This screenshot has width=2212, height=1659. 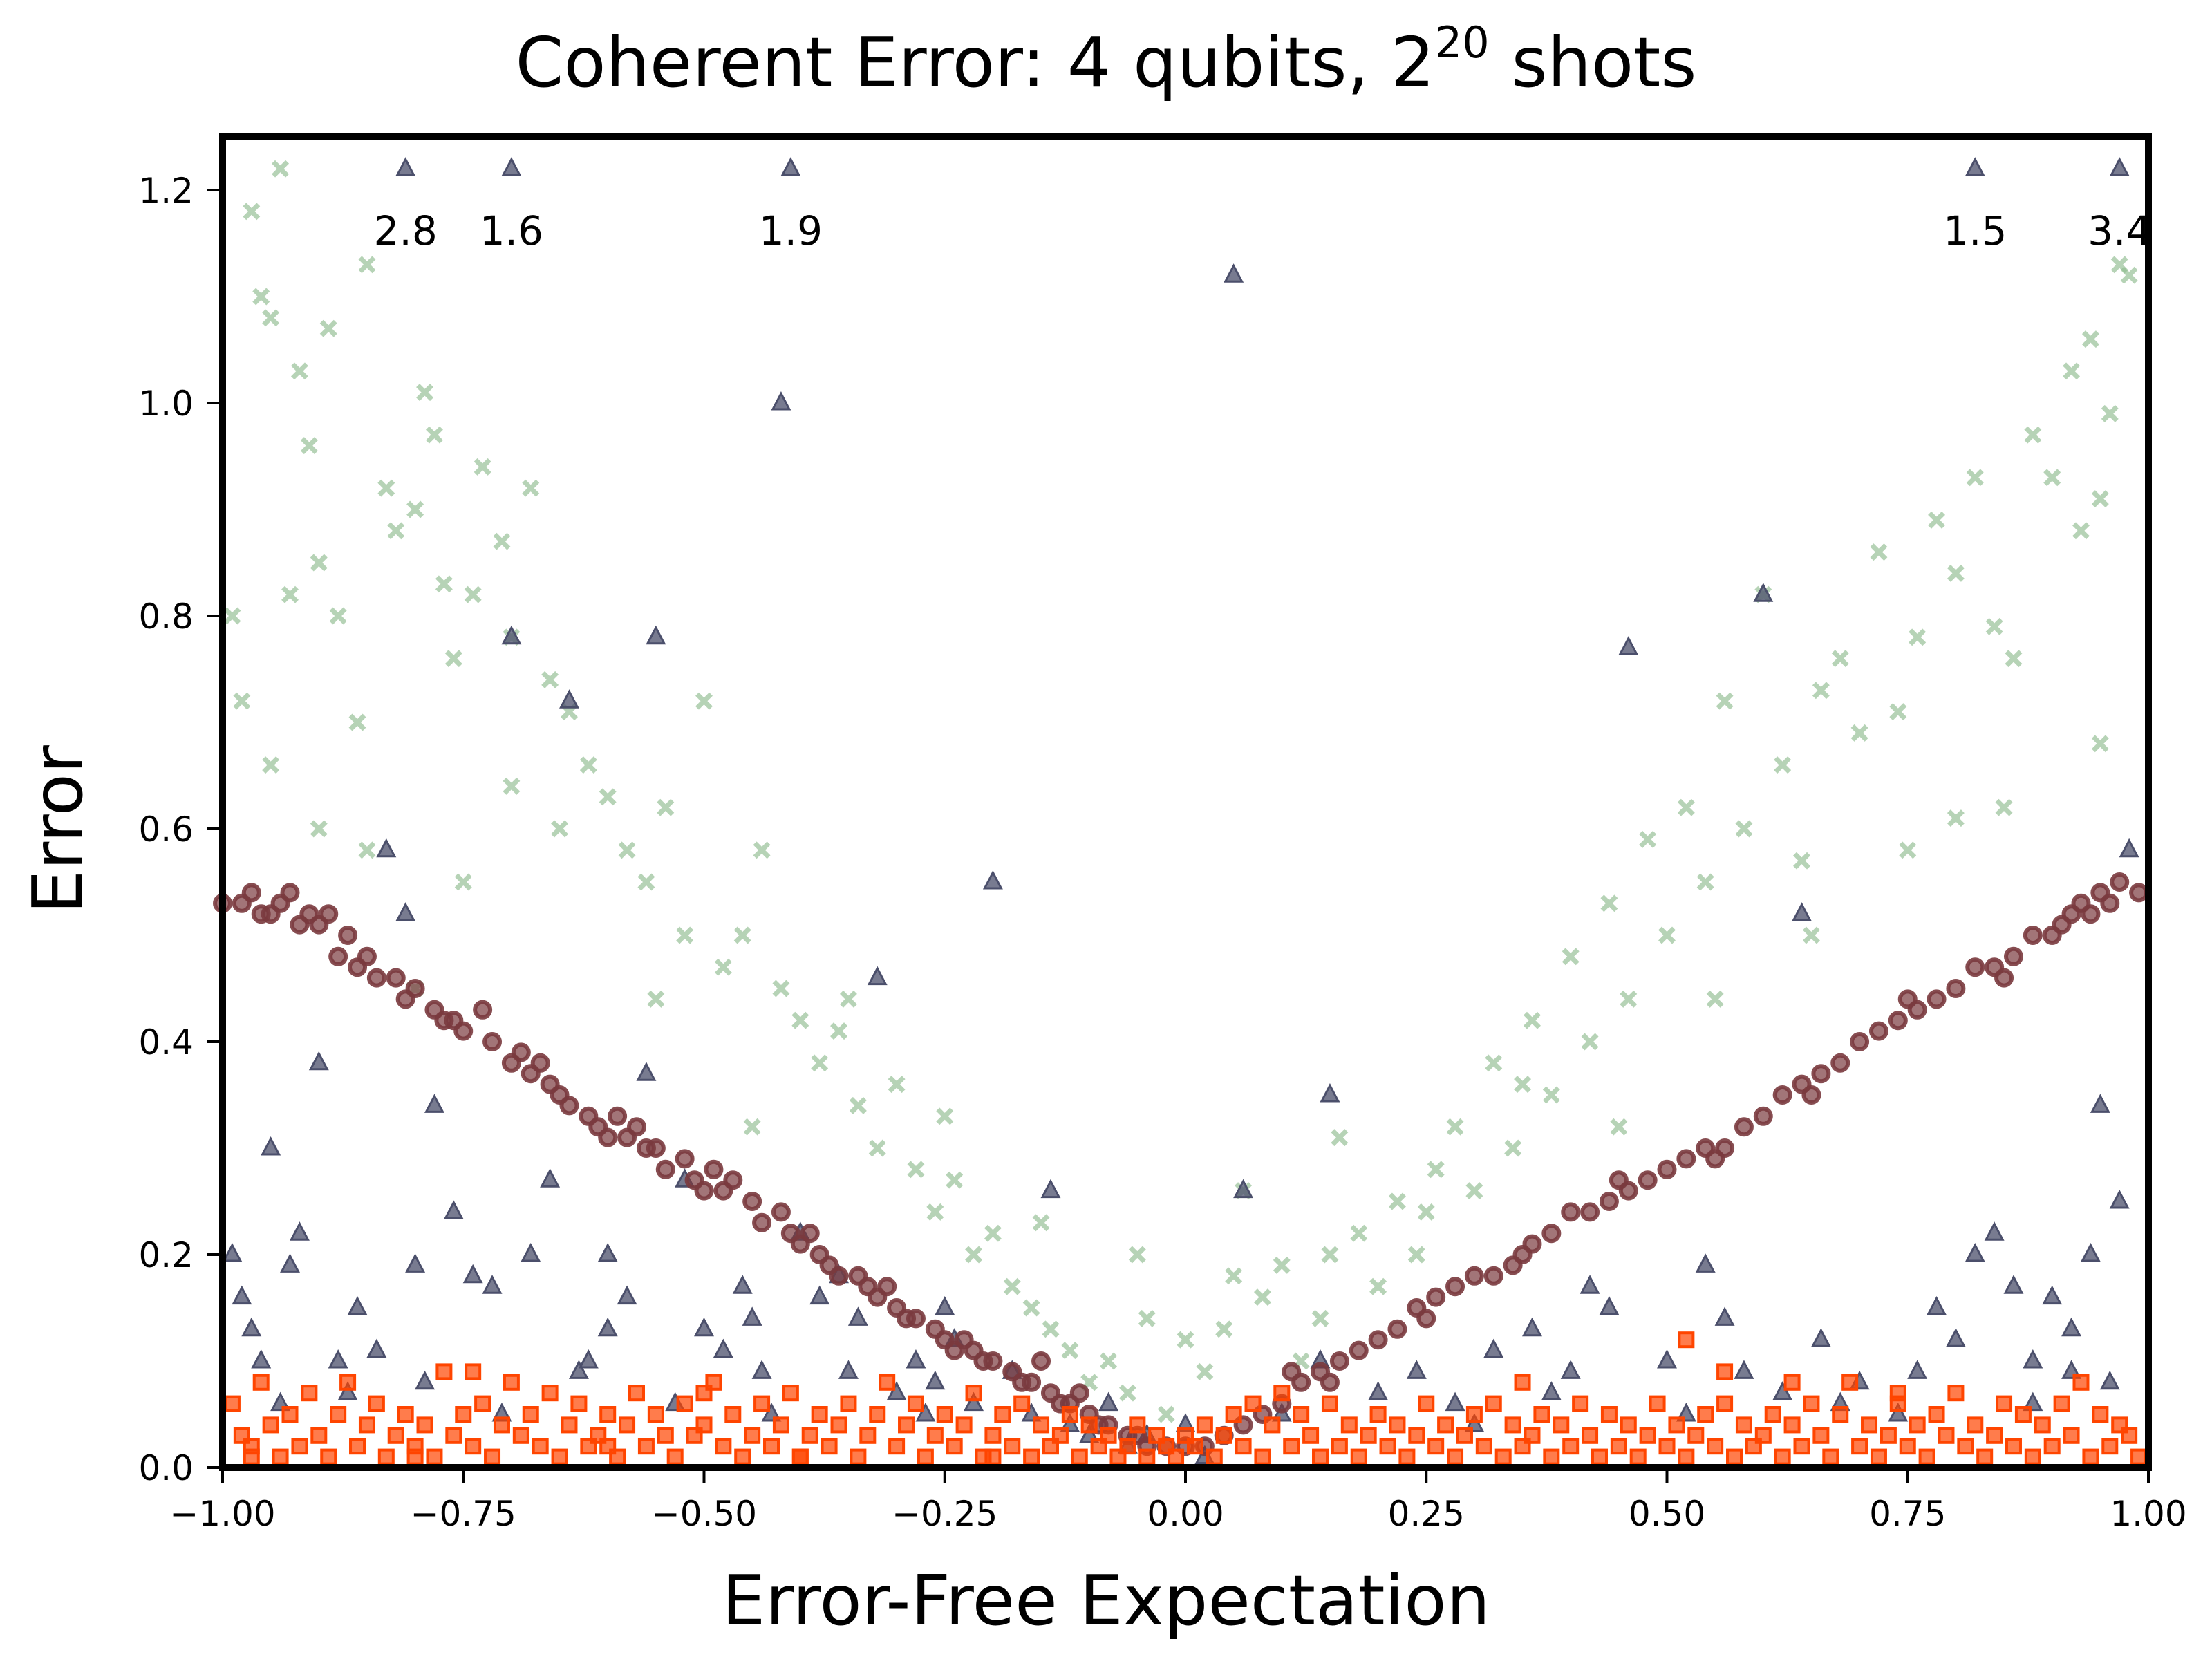 What do you see at coordinates (1907, 1514) in the screenshot?
I see `x-tick-label: 0.75` at bounding box center [1907, 1514].